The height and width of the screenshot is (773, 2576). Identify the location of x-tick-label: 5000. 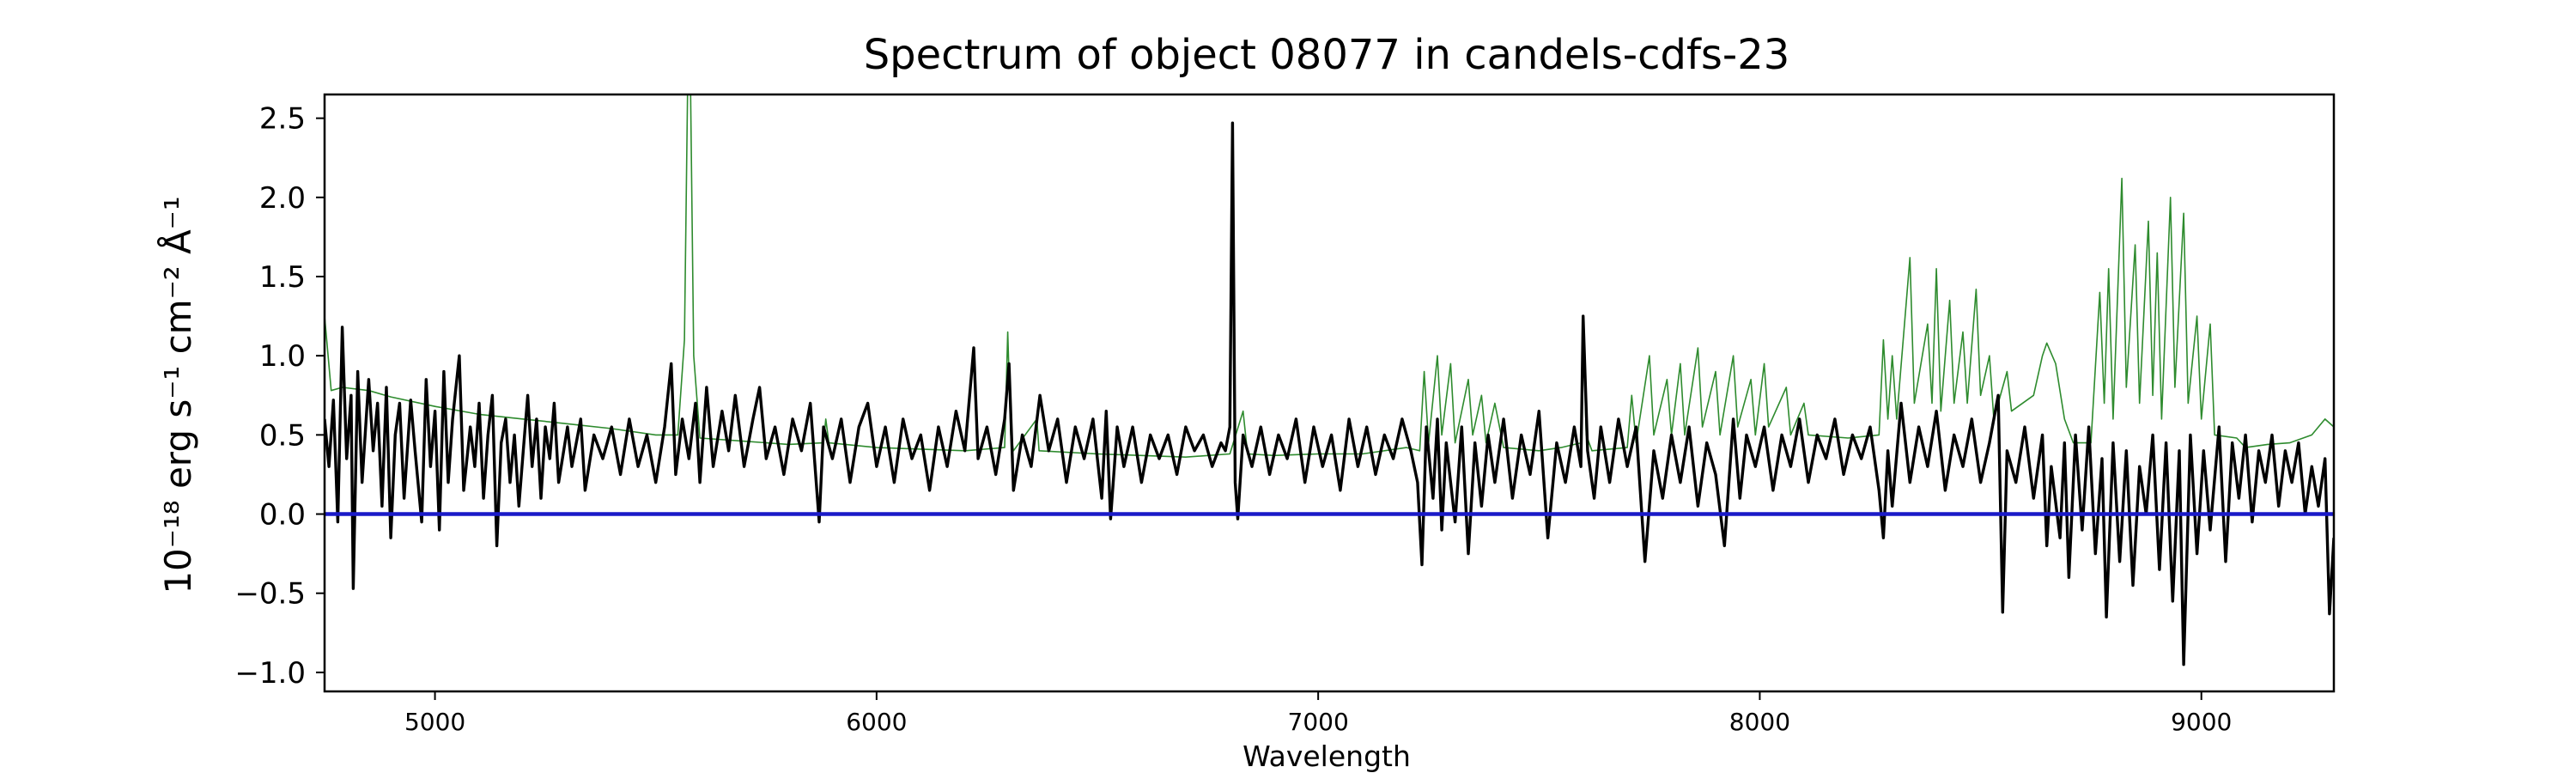
(434, 722).